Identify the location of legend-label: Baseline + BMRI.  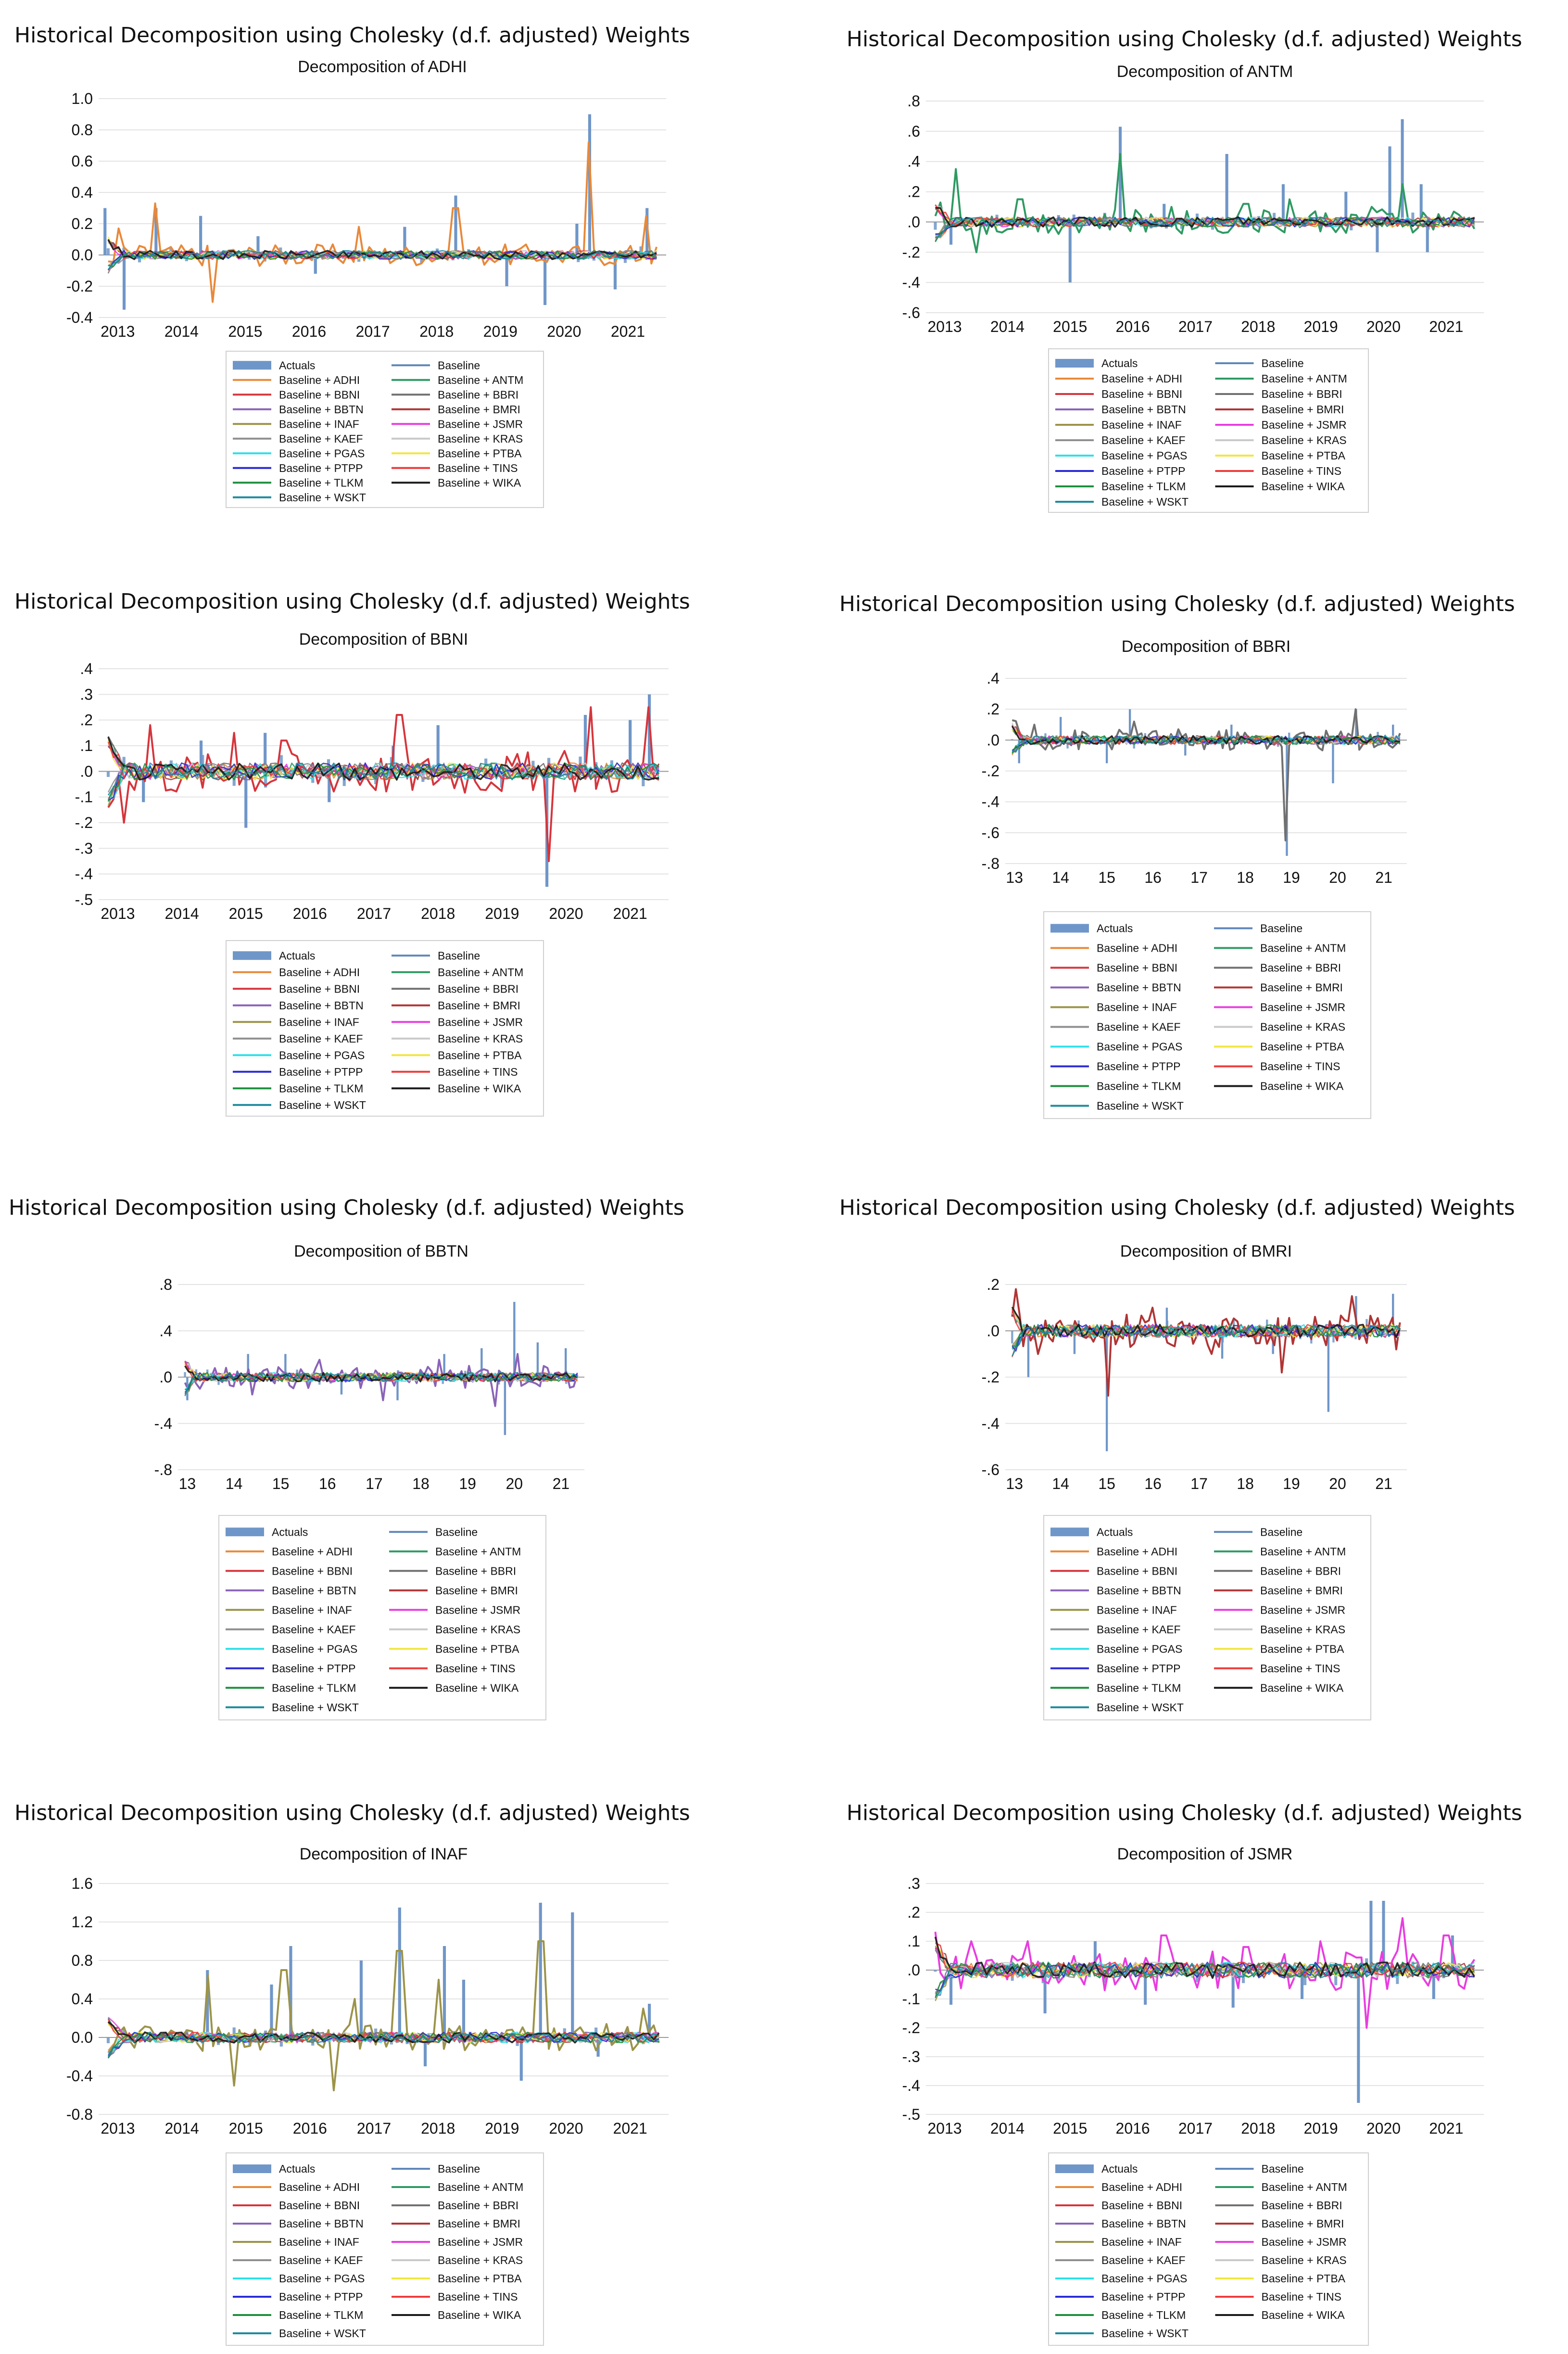
(479, 2223).